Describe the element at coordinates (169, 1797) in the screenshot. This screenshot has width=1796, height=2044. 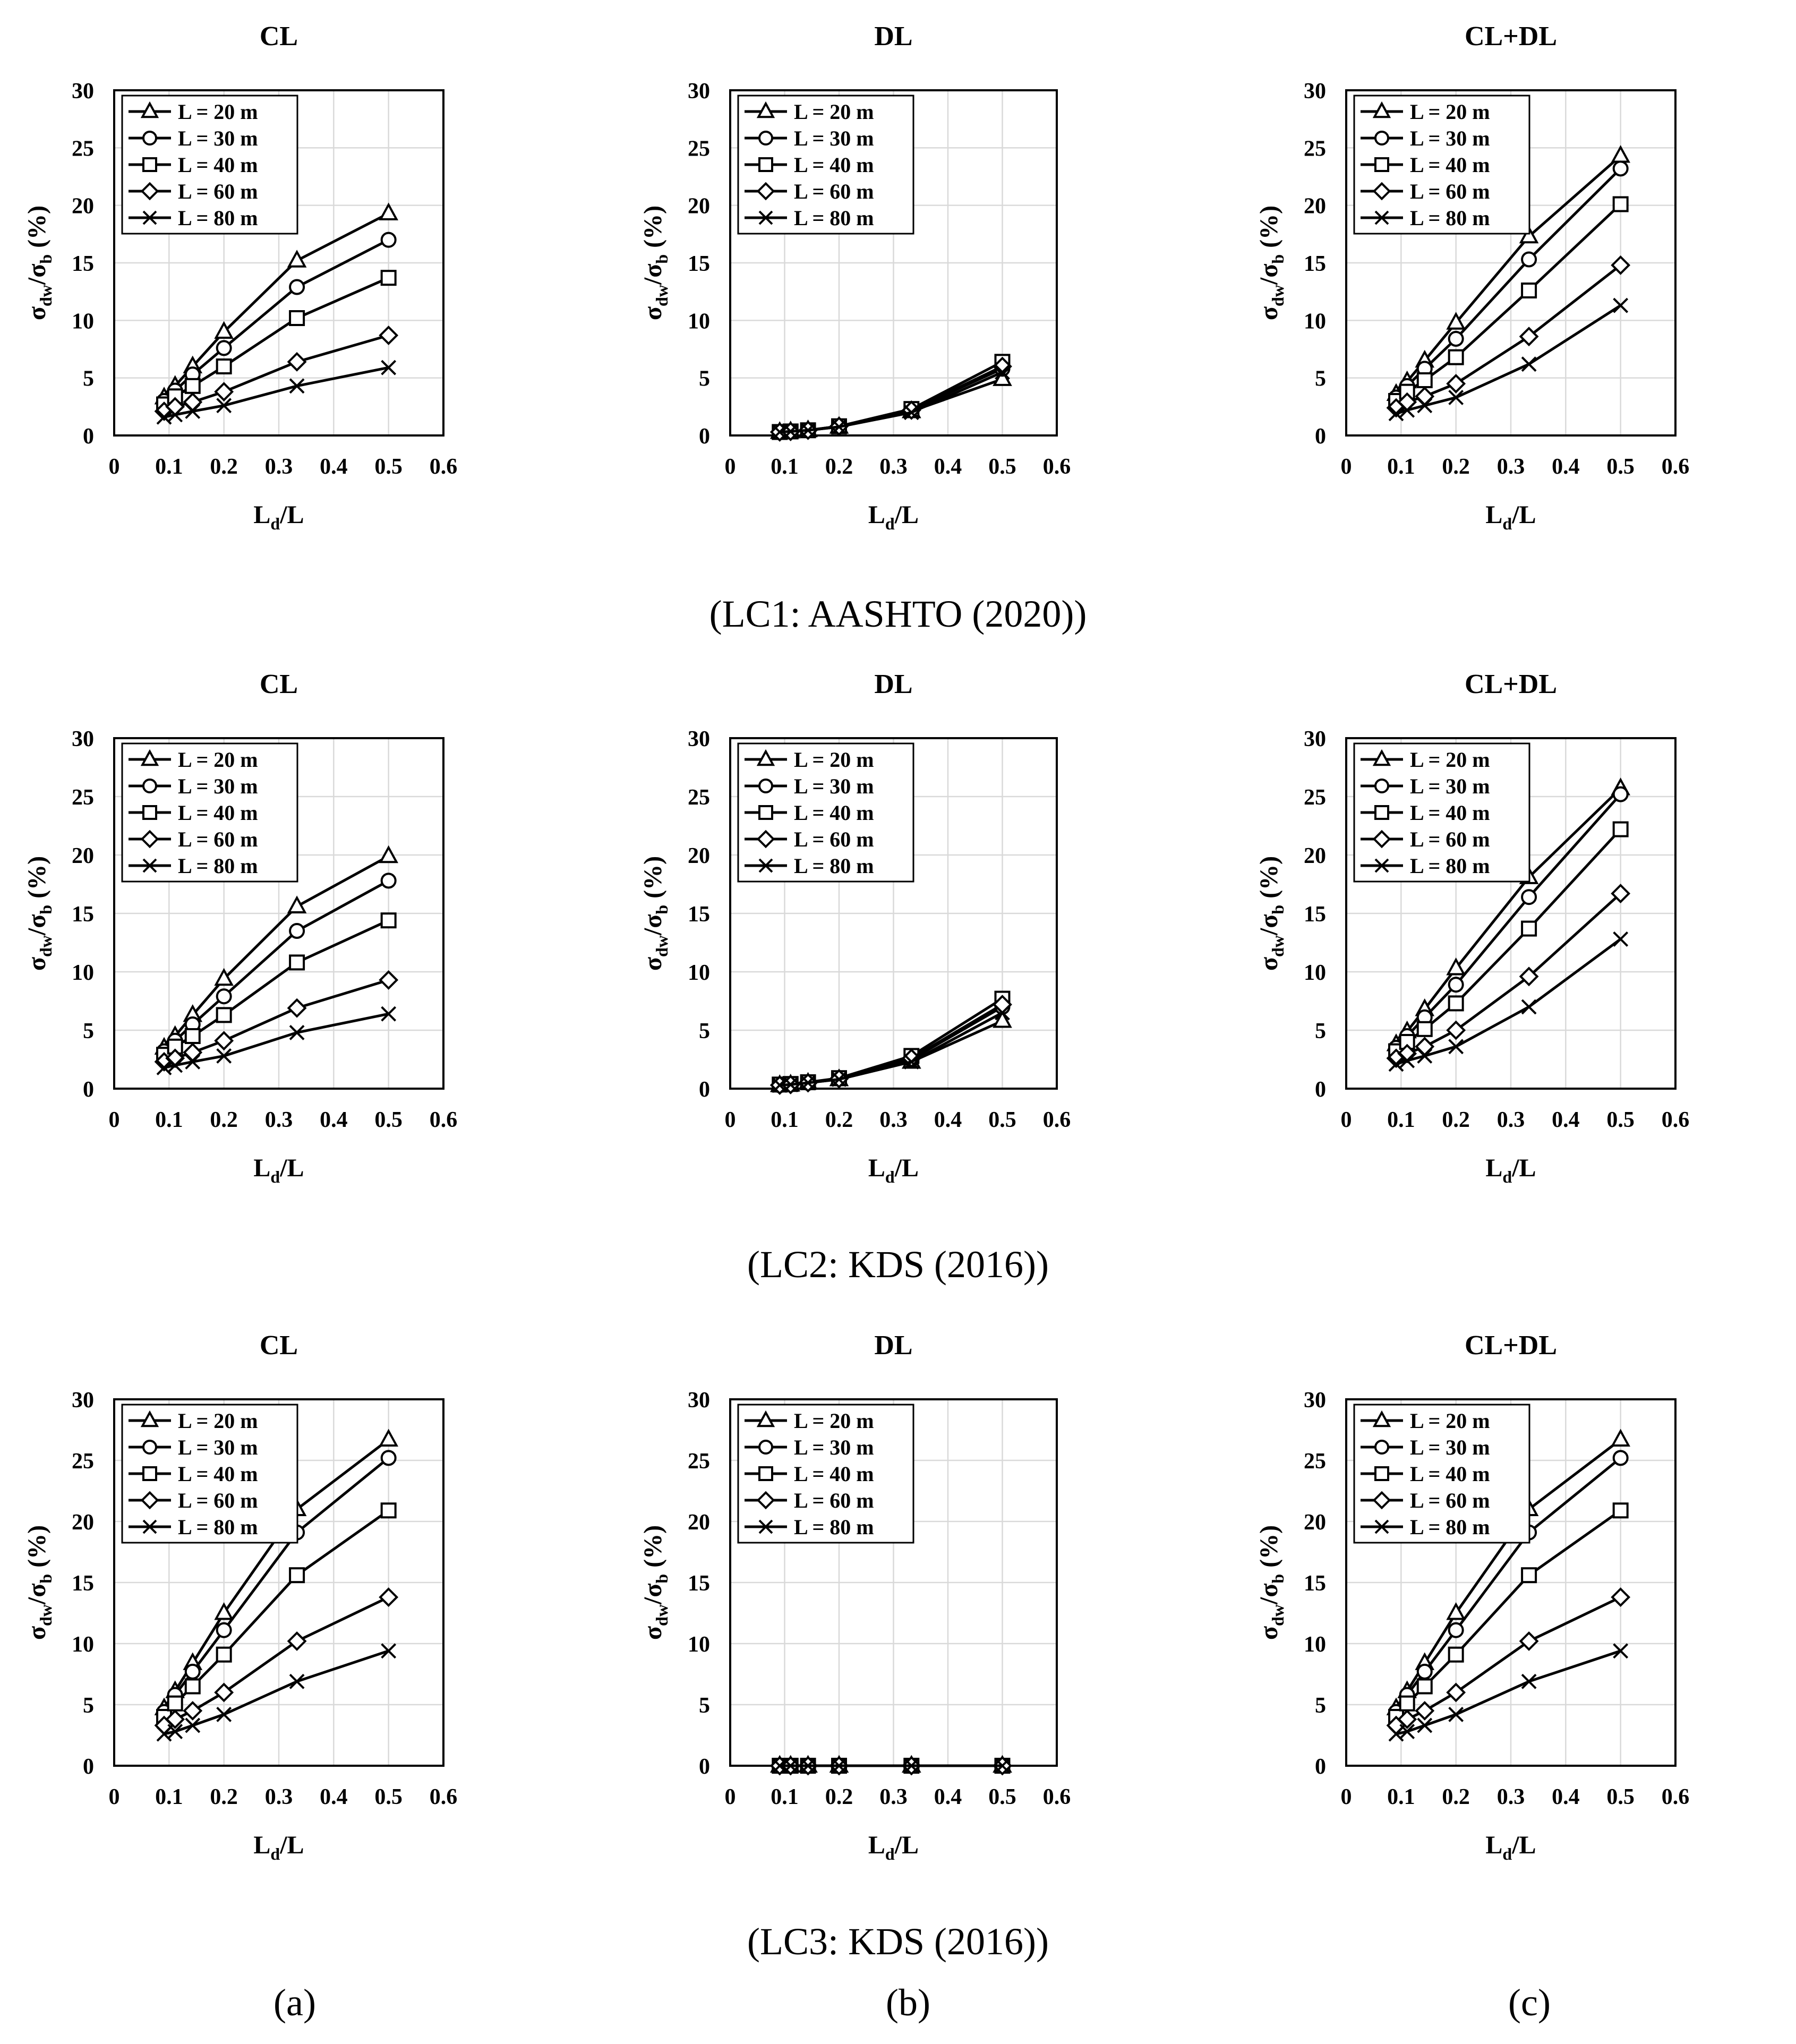
I see `x-tick-label: 0.1` at that location.